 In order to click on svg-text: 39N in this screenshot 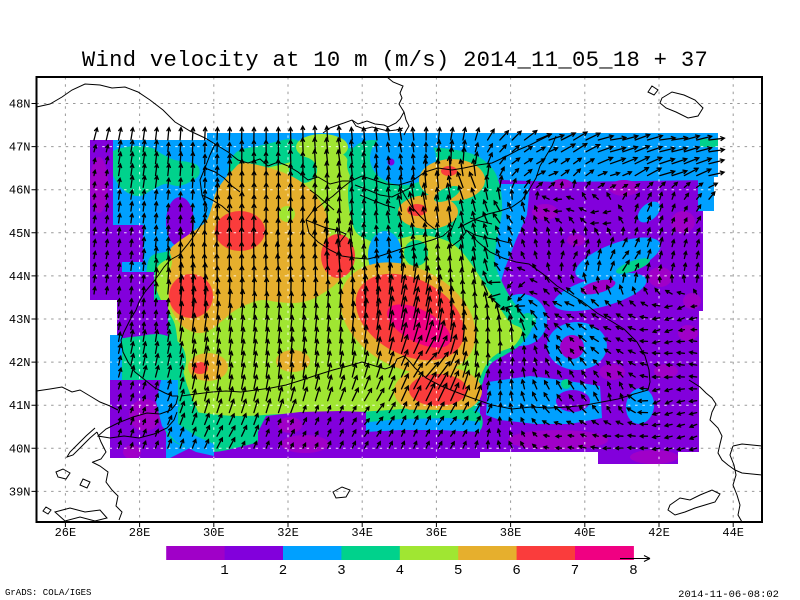, I will do `click(20, 492)`.